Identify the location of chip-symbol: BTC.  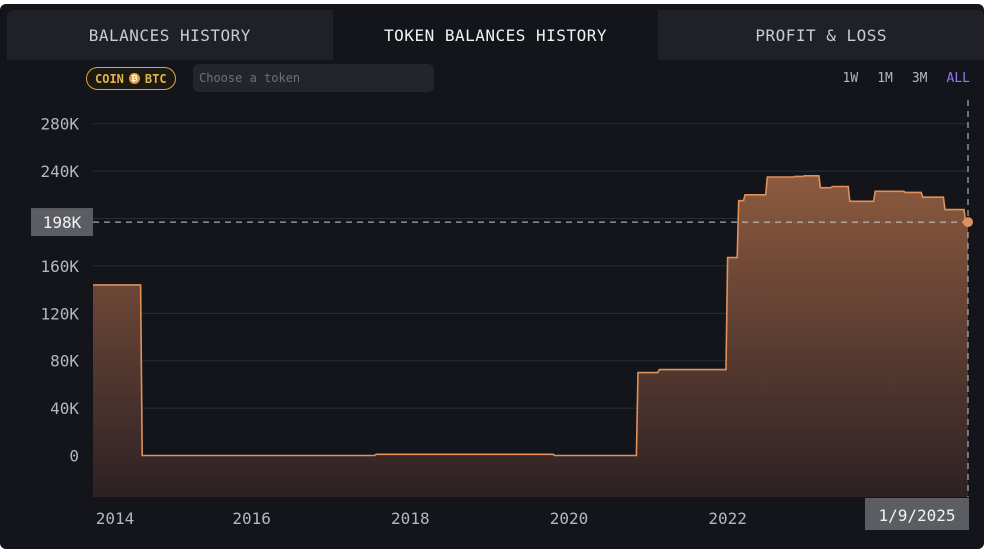
(155, 78).